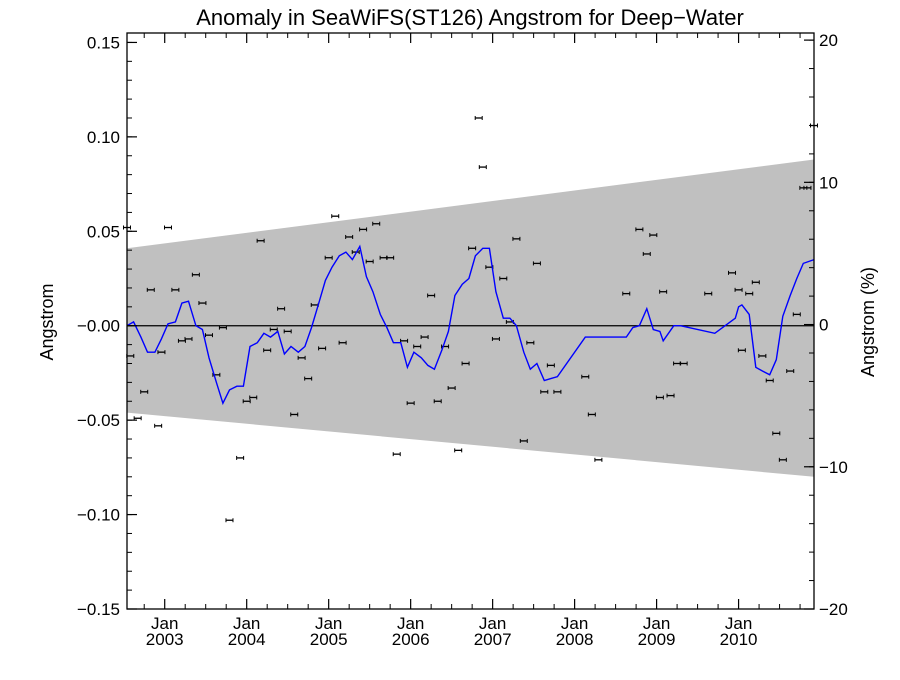 The image size is (900, 680). What do you see at coordinates (98, 515) in the screenshot?
I see `y-tick-label-left: −0.10` at bounding box center [98, 515].